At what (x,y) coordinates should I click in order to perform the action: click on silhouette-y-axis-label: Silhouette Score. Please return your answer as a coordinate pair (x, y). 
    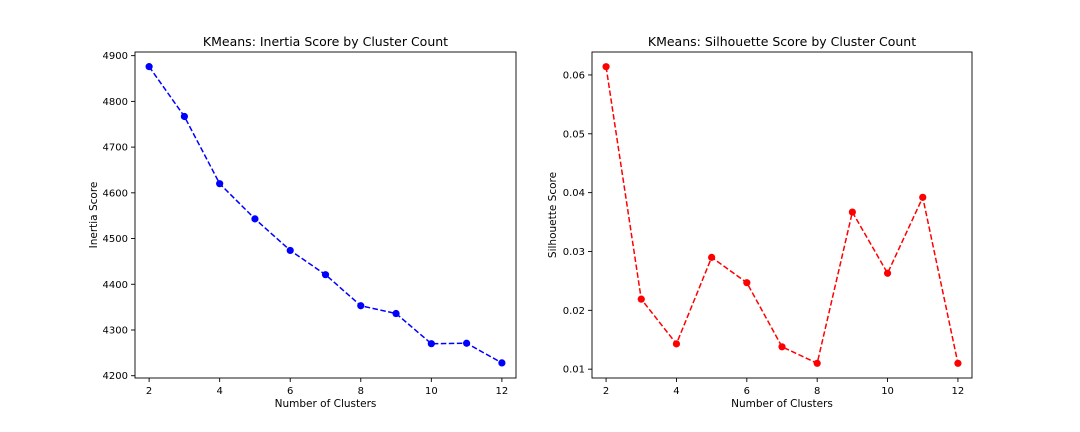
    Looking at the image, I should click on (553, 215).